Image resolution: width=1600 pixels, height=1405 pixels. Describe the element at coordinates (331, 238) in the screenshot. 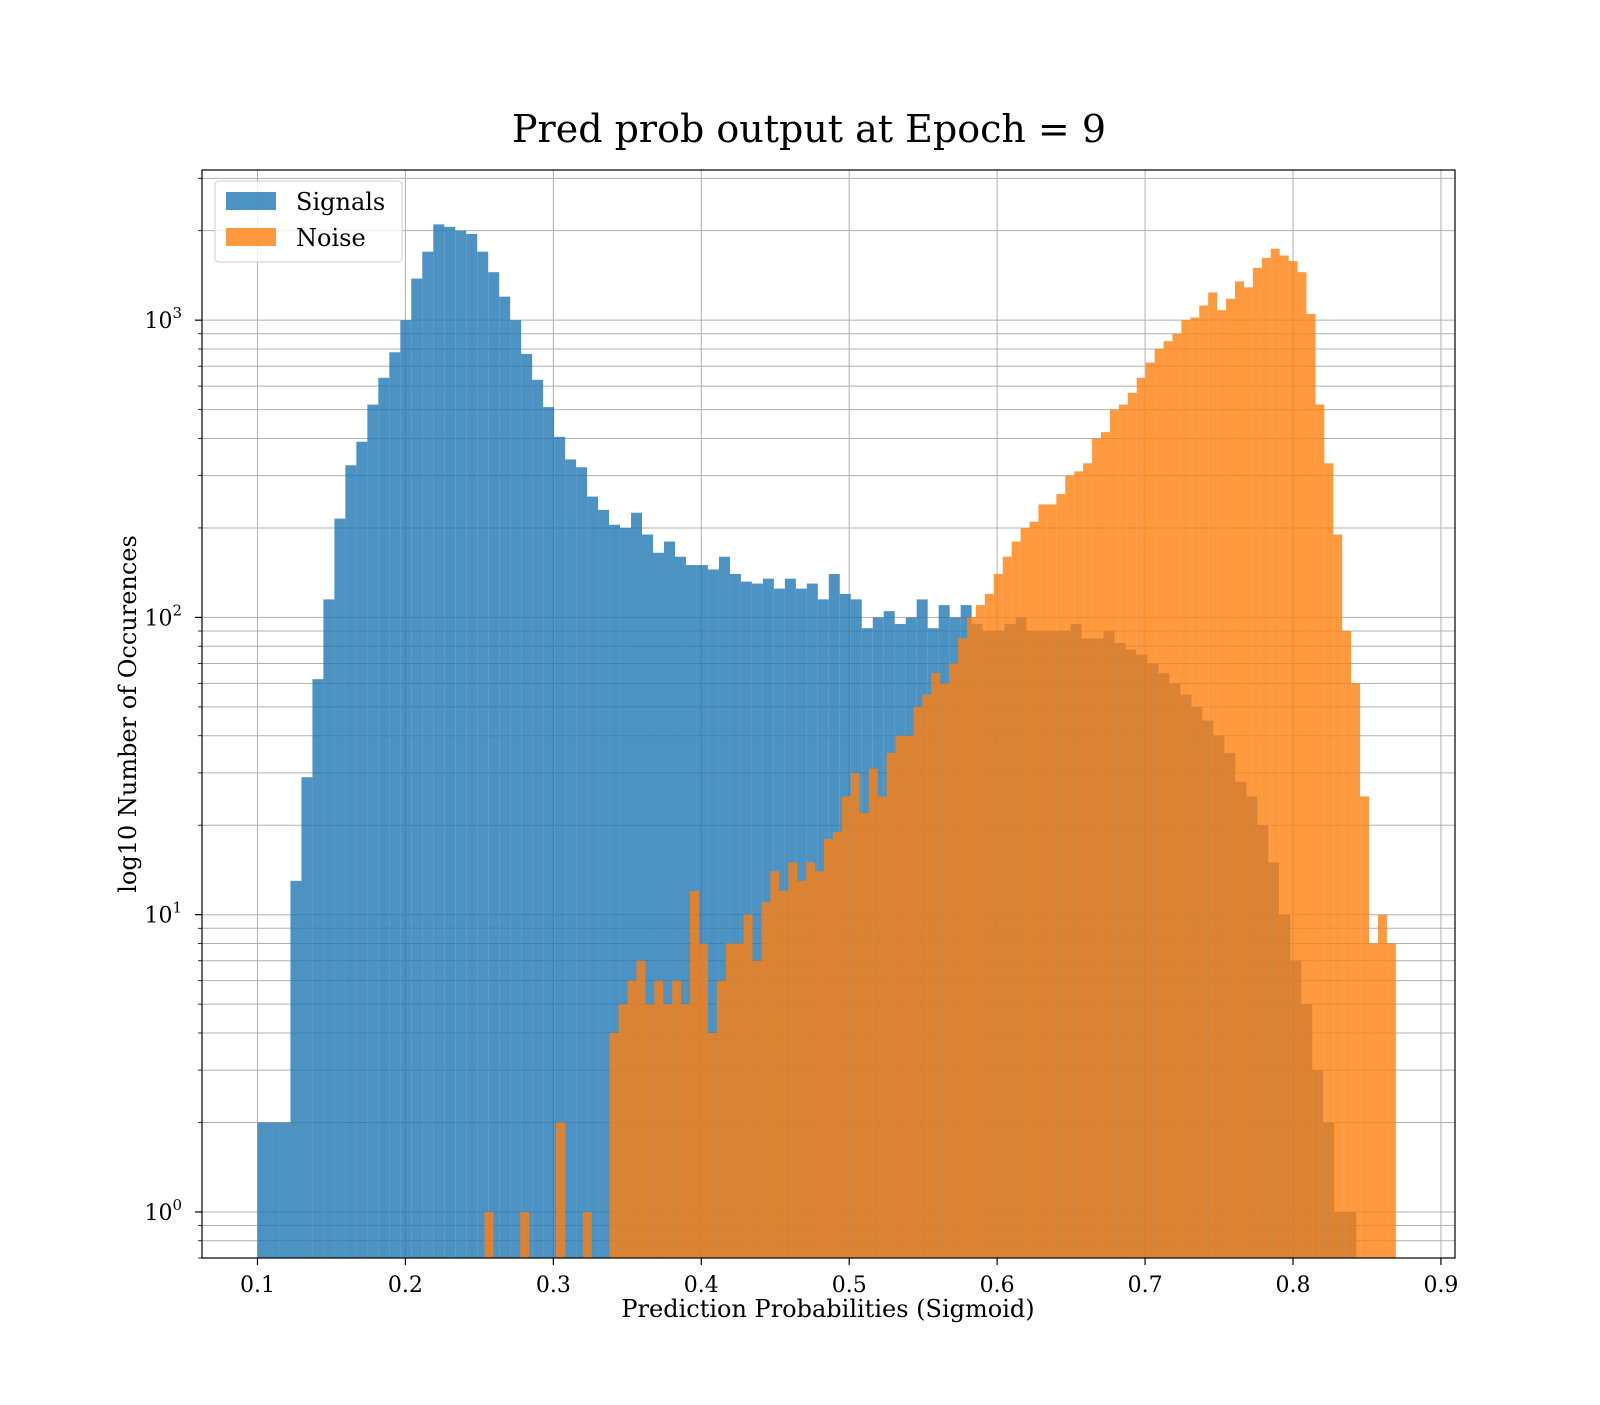

I see `legend-label-noise: Noise` at that location.